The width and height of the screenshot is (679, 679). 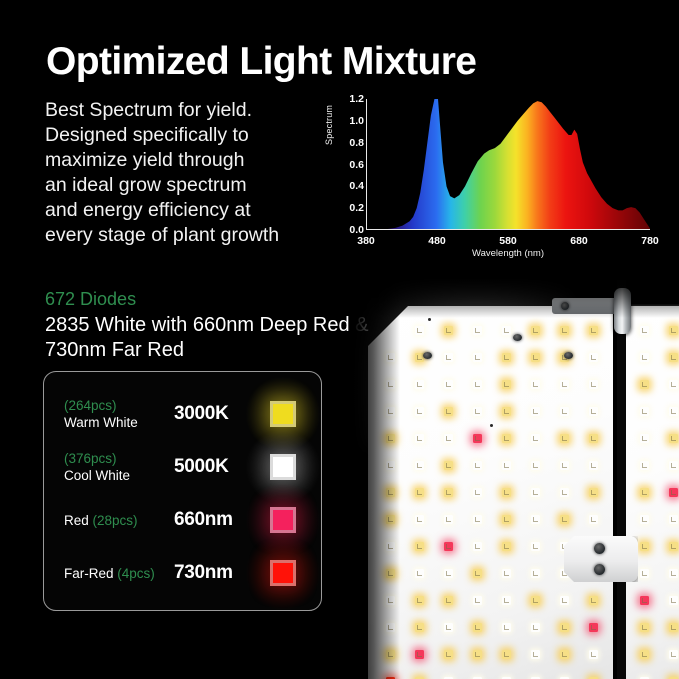 I want to click on spectrum-curve, so click(x=518, y=164).